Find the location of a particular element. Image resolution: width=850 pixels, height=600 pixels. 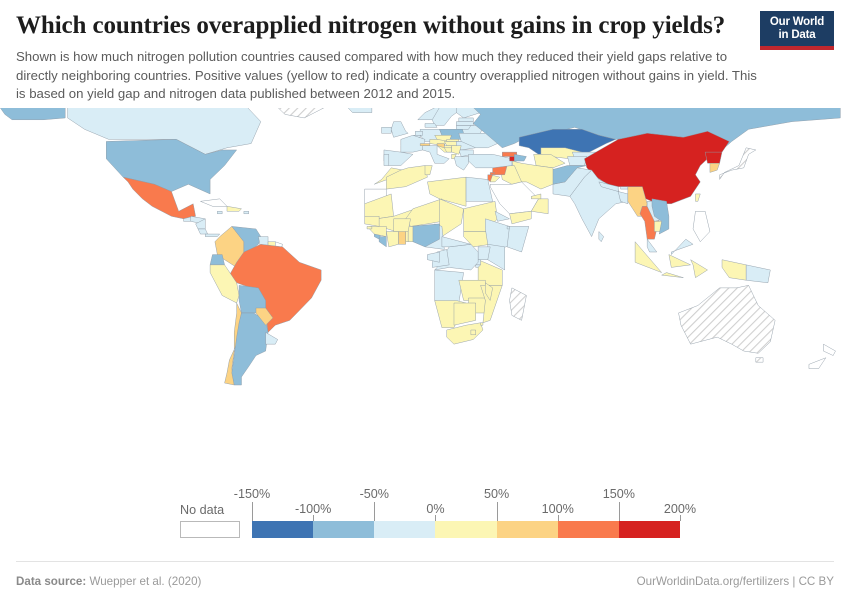

country-turkmenistan: Turkmenistan is located at coordinates (549, 162).